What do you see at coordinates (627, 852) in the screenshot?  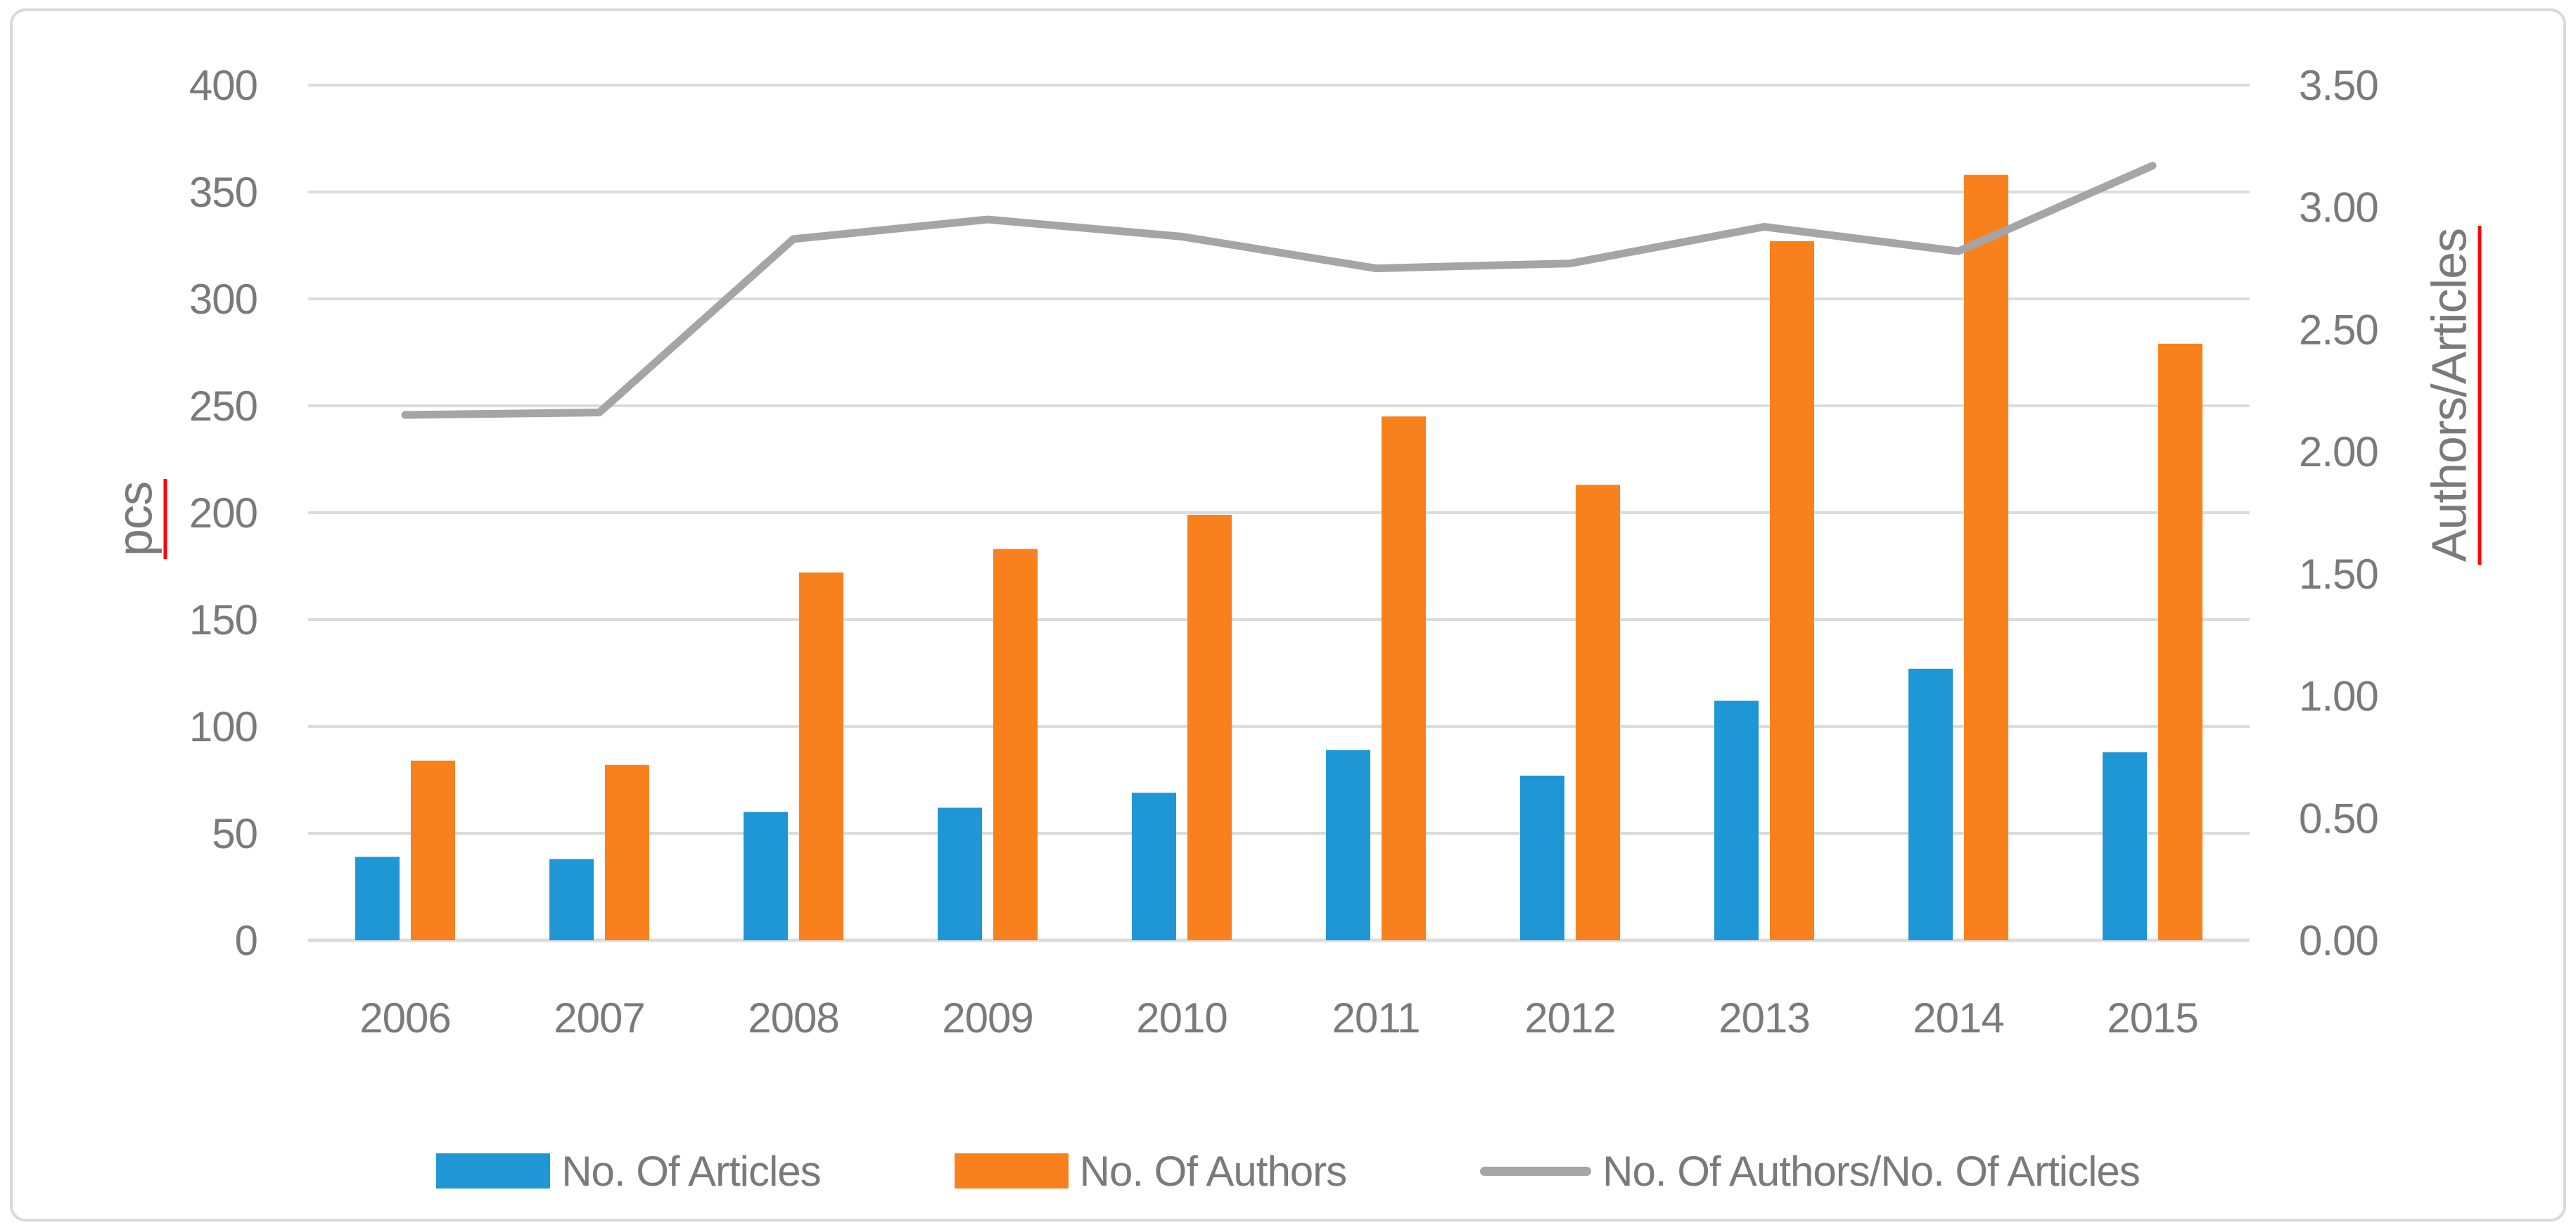 I see `authors-bar-2007` at bounding box center [627, 852].